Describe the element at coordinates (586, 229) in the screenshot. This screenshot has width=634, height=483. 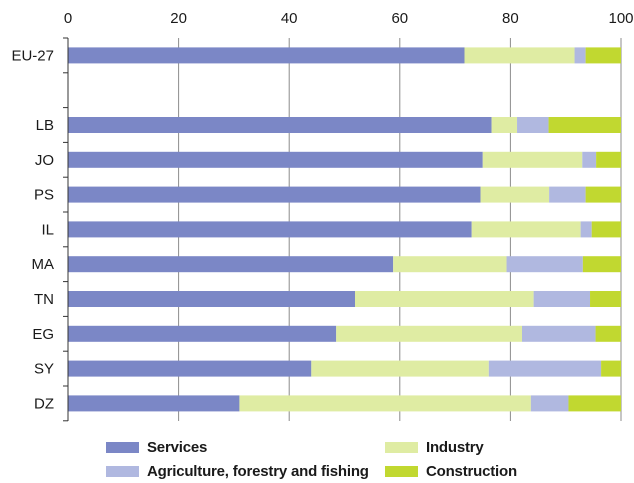
I see `bar-il-agriculture` at that location.